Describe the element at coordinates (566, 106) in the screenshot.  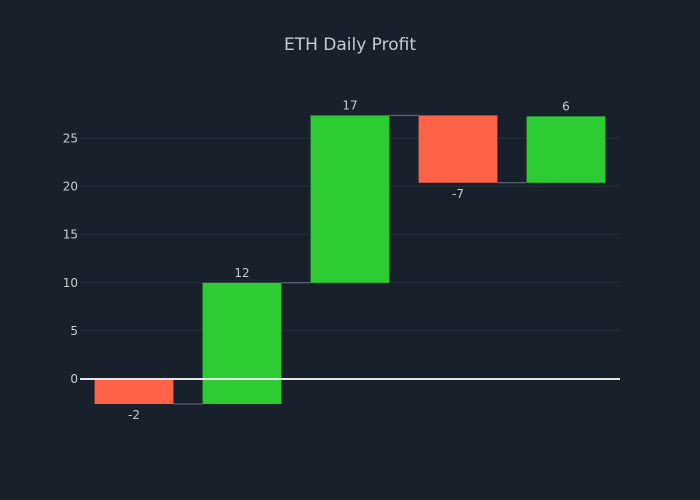
I see `data-label-5: 6` at that location.